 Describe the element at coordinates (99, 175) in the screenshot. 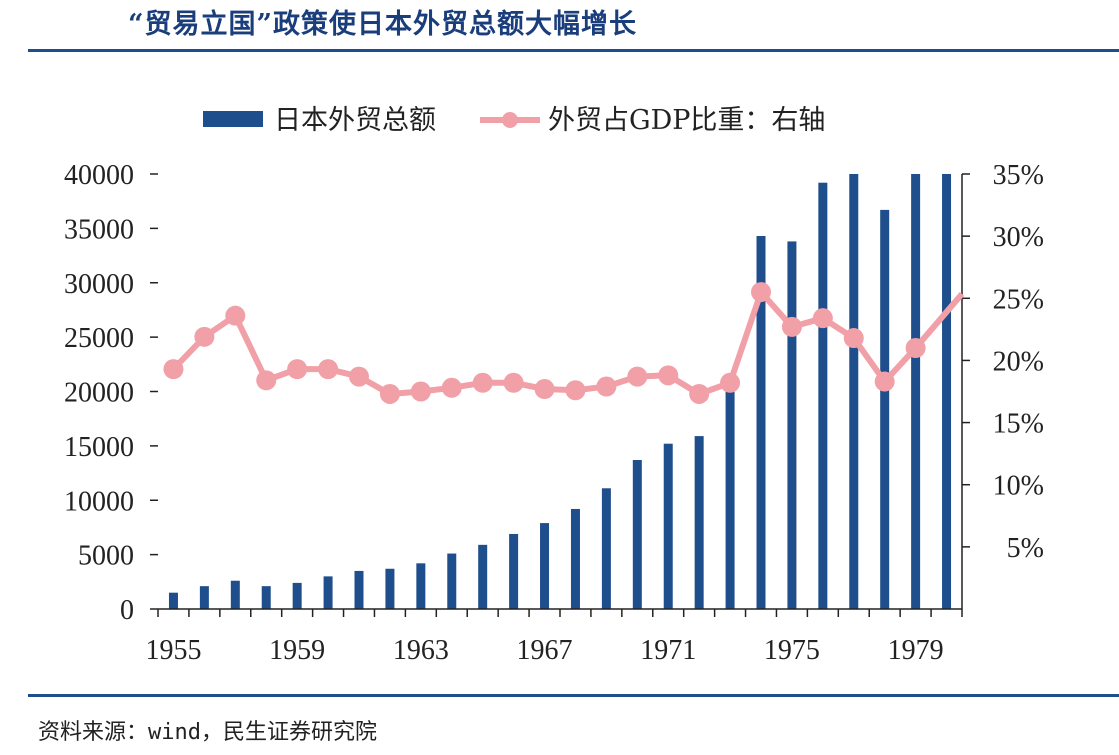

I see `y-left-tick-label: 40000` at that location.